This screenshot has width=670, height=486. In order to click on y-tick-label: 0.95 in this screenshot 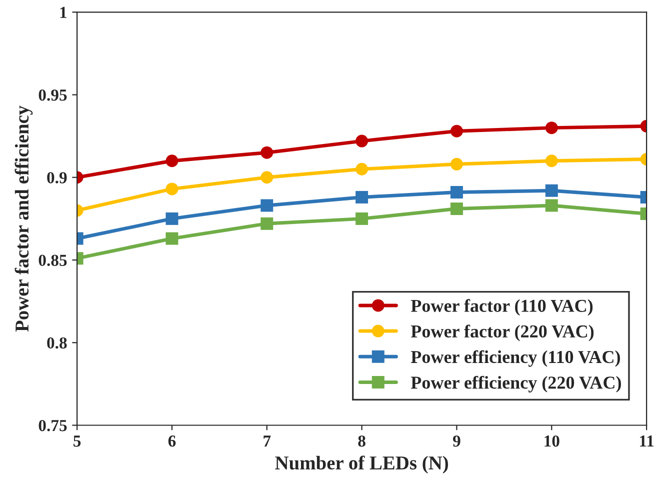, I will do `click(52, 95)`.